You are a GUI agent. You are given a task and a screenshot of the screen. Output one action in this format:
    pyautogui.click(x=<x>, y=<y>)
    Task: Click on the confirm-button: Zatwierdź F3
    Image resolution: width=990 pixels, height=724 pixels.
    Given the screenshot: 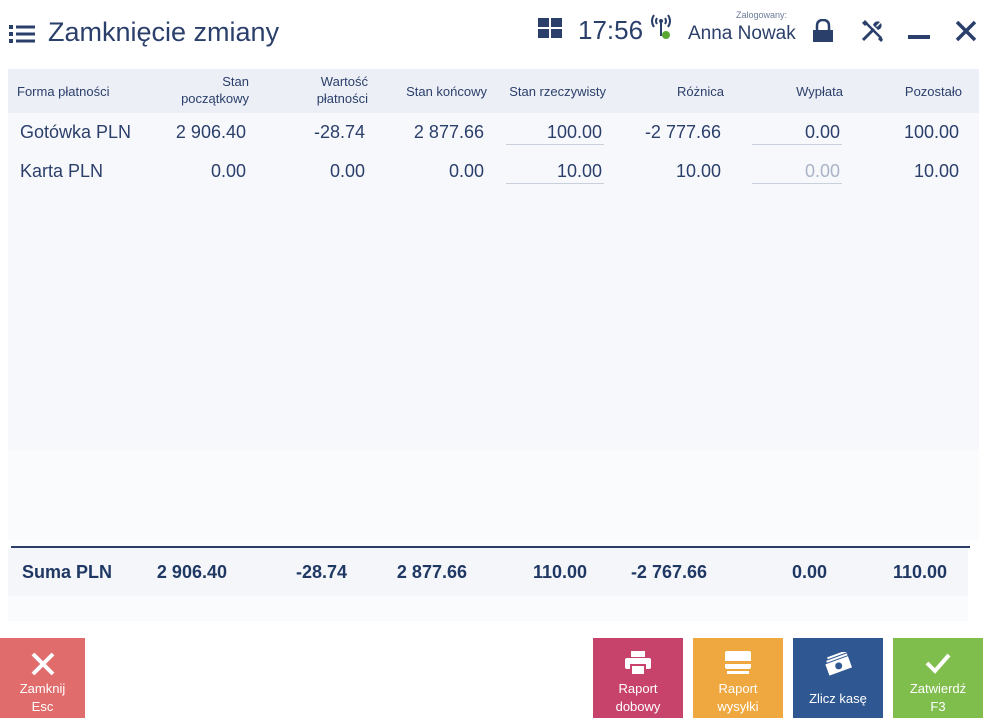 What is the action you would take?
    pyautogui.click(x=938, y=678)
    